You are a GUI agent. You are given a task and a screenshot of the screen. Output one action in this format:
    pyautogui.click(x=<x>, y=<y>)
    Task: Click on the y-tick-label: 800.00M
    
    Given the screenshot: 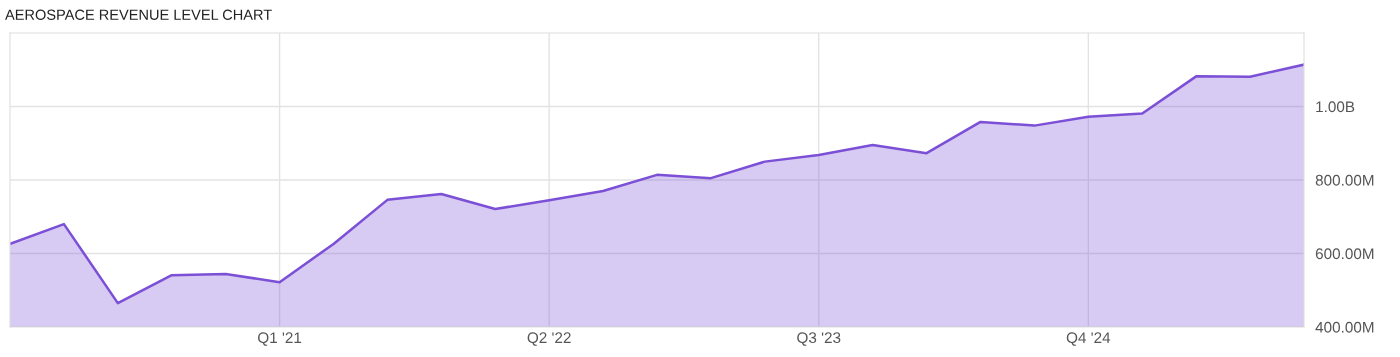 What is the action you would take?
    pyautogui.click(x=1344, y=180)
    